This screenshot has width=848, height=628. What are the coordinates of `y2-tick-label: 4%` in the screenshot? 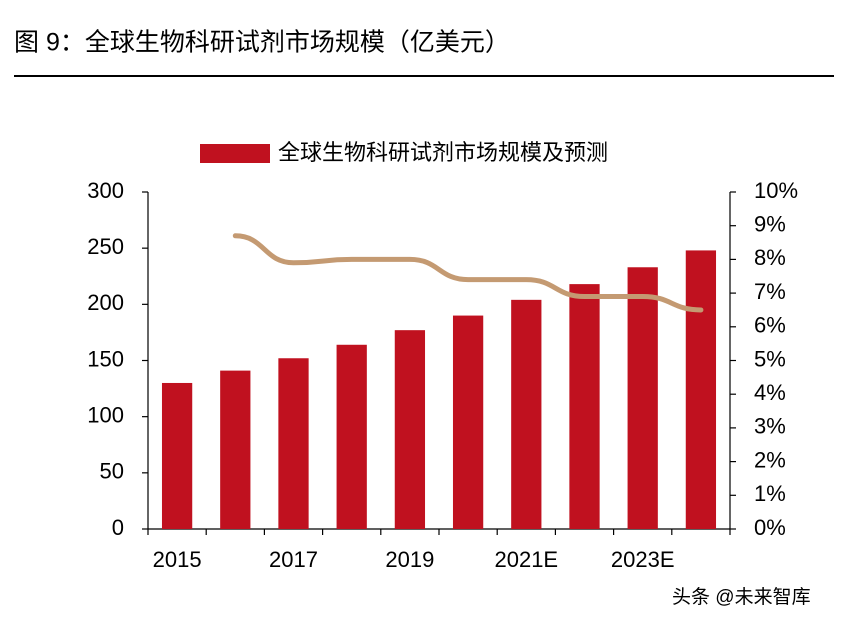 It's located at (770, 392).